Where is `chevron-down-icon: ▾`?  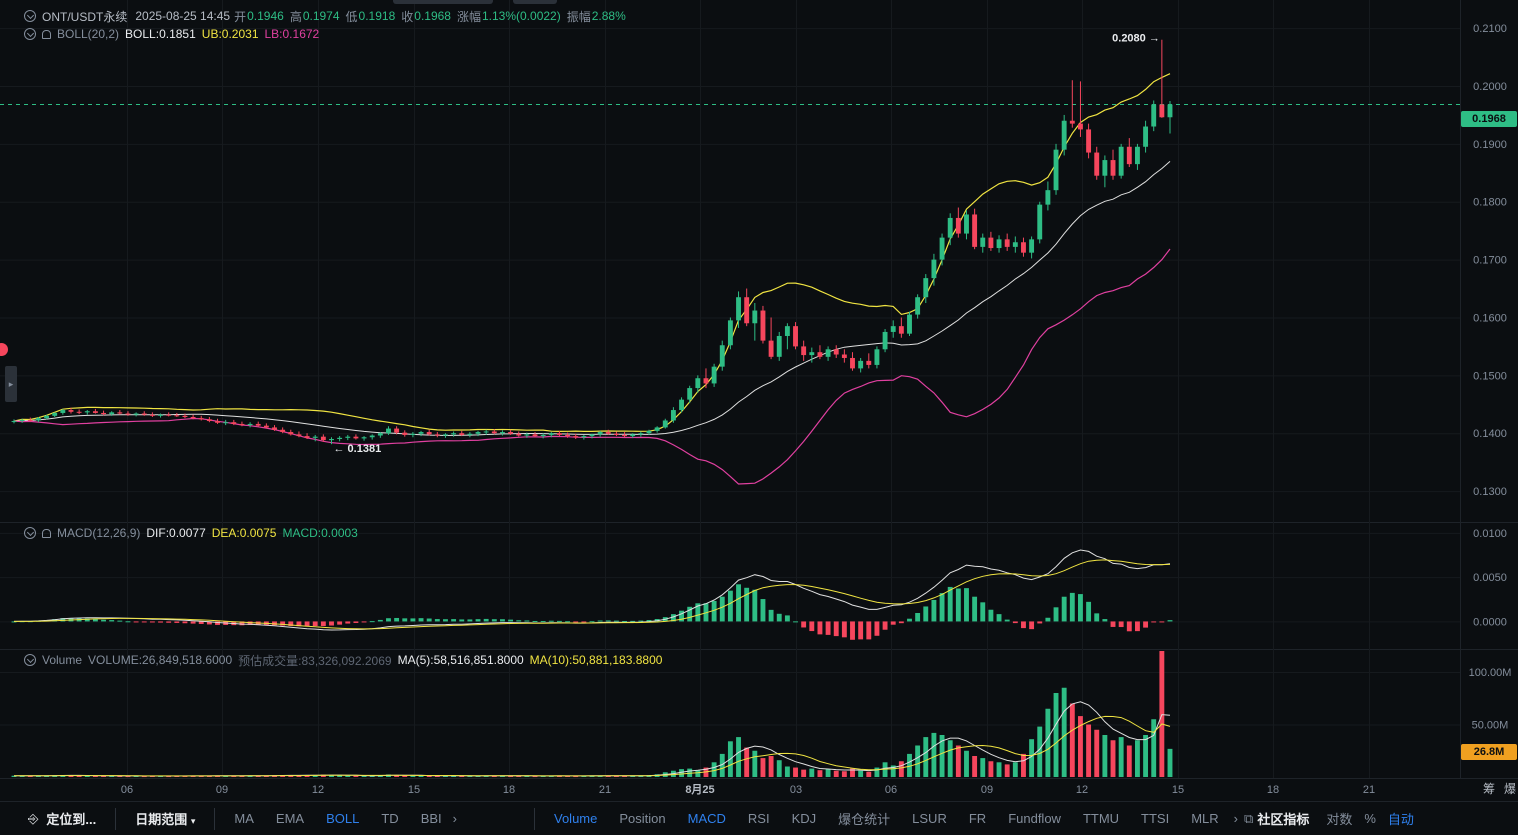
chevron-down-icon: ▾ is located at coordinates (193, 821).